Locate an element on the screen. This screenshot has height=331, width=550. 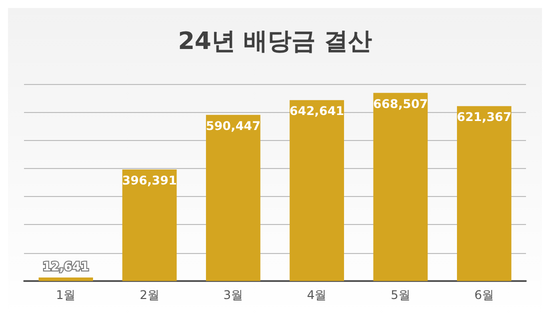
chart-title: 24년 배당금 결산 is located at coordinates (275, 41).